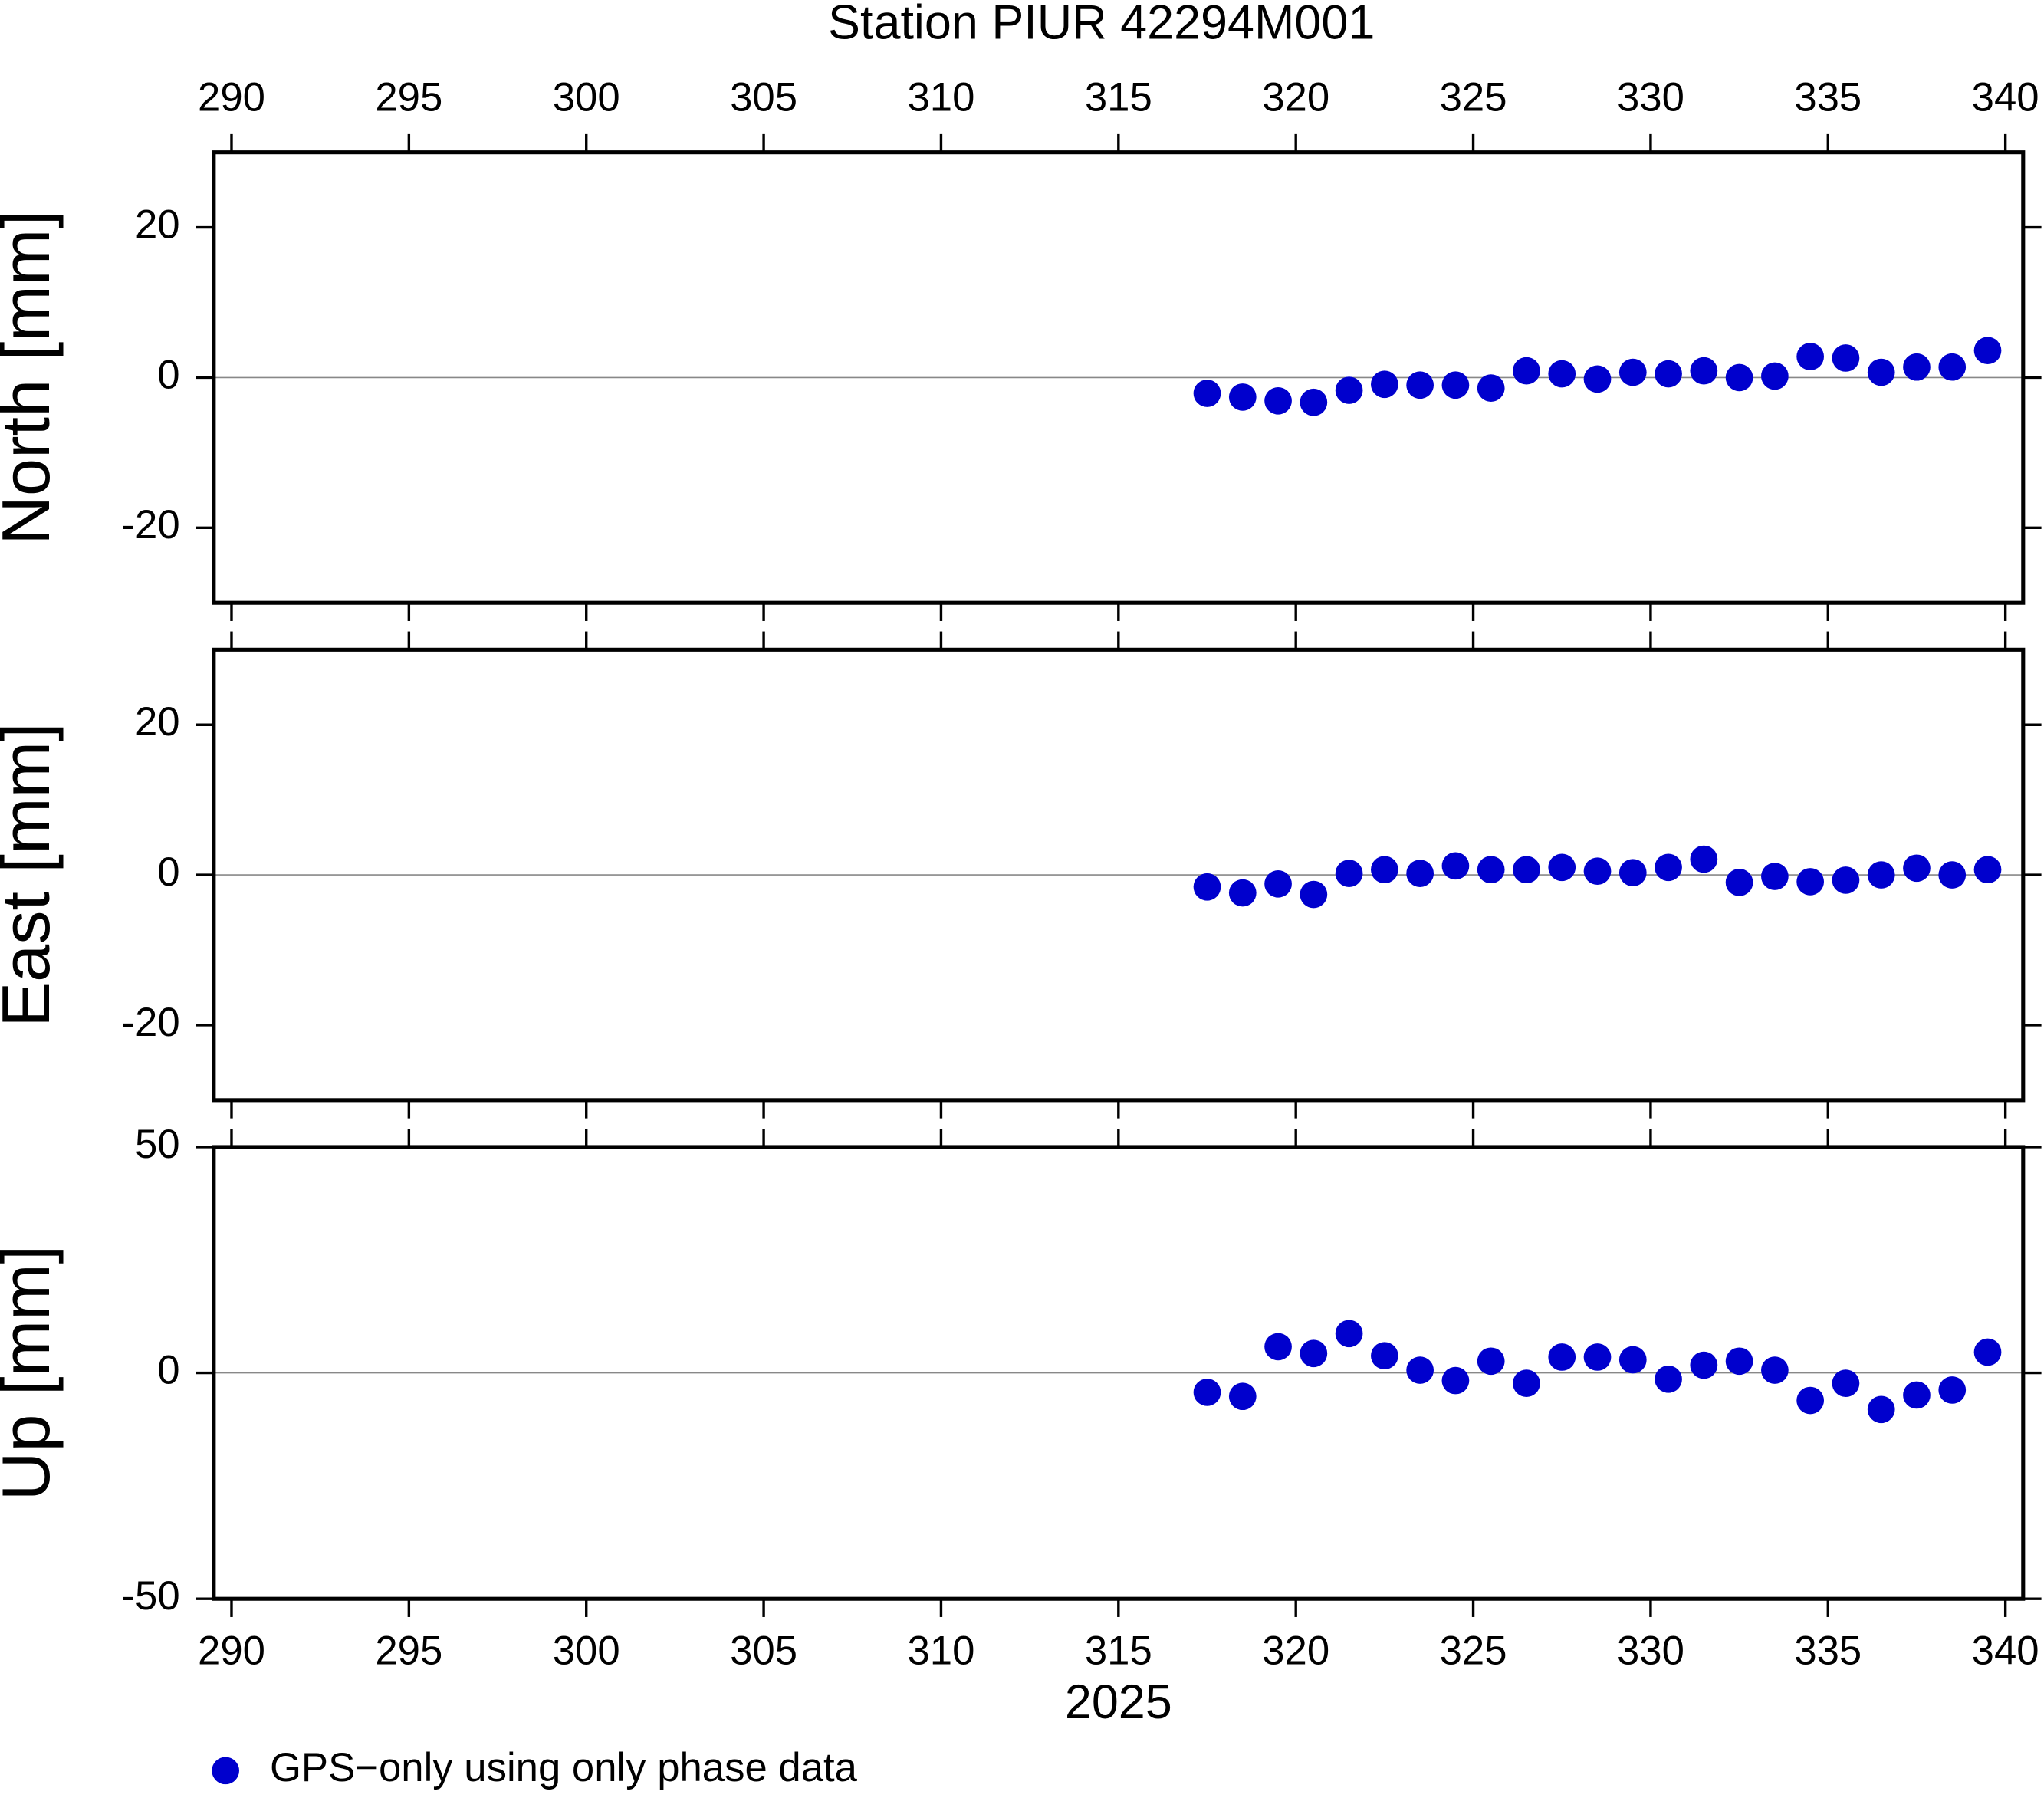 This screenshot has height=1798, width=2044. I want to click on x-tick-label-top: 340, so click(2005, 98).